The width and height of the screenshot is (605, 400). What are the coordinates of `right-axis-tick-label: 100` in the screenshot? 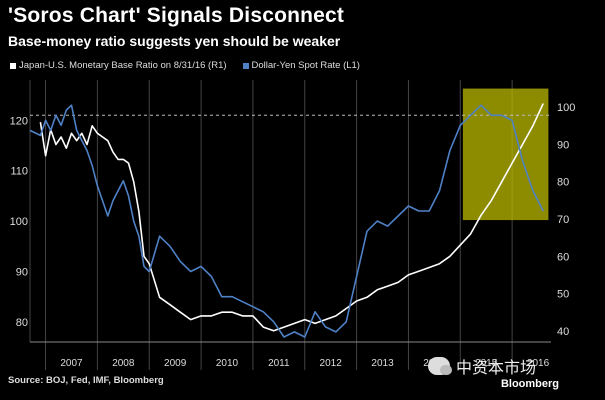 It's located at (566, 108).